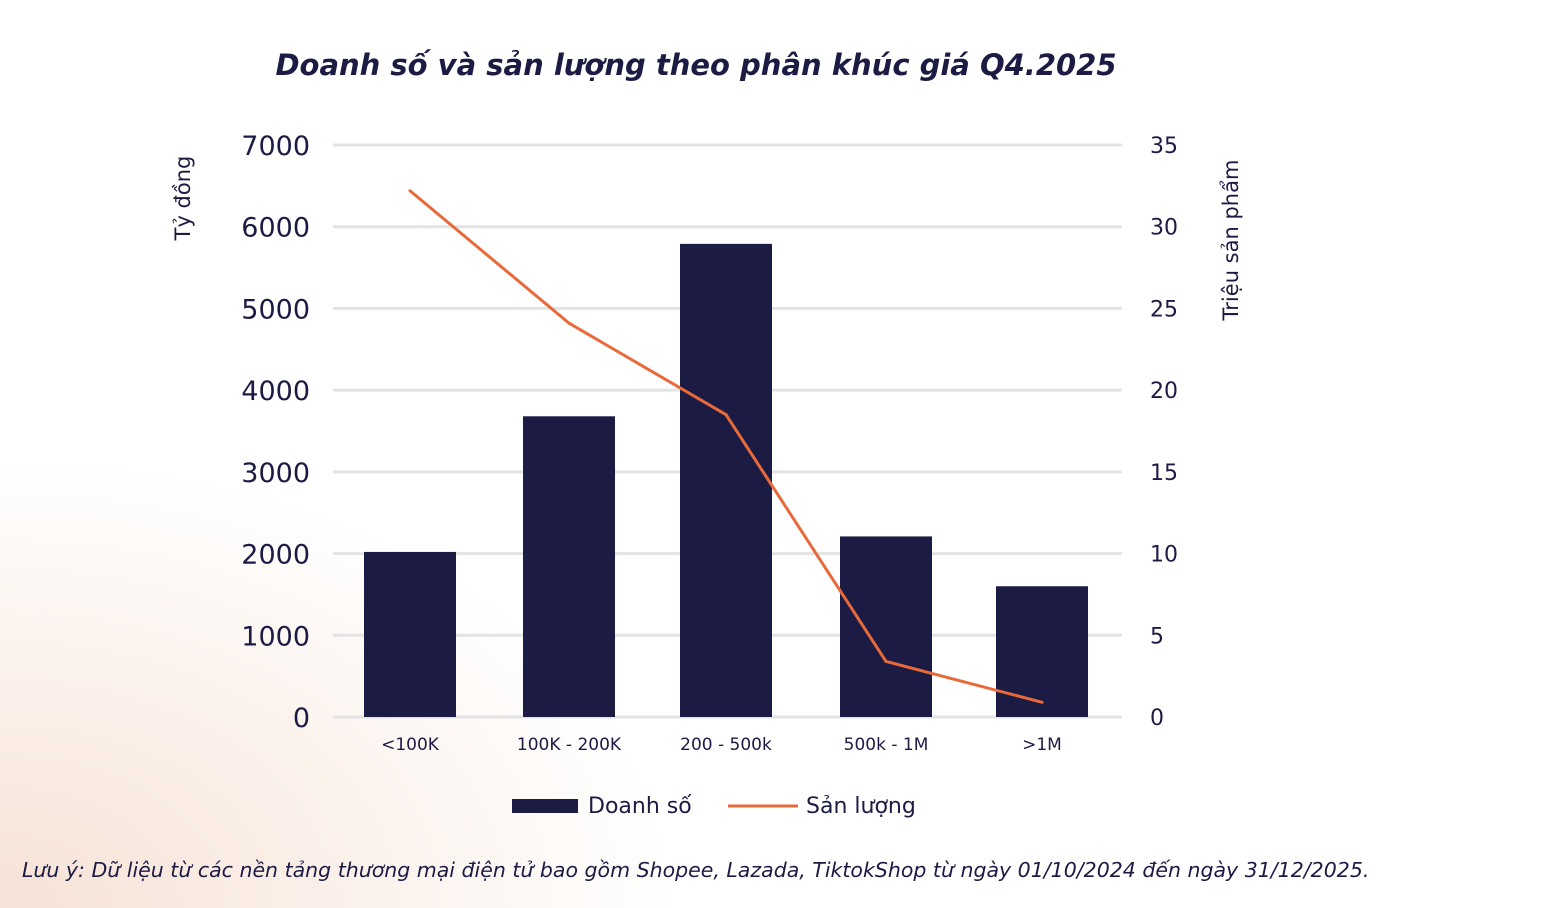  What do you see at coordinates (1164, 309) in the screenshot?
I see `y2-tick-label: 25` at bounding box center [1164, 309].